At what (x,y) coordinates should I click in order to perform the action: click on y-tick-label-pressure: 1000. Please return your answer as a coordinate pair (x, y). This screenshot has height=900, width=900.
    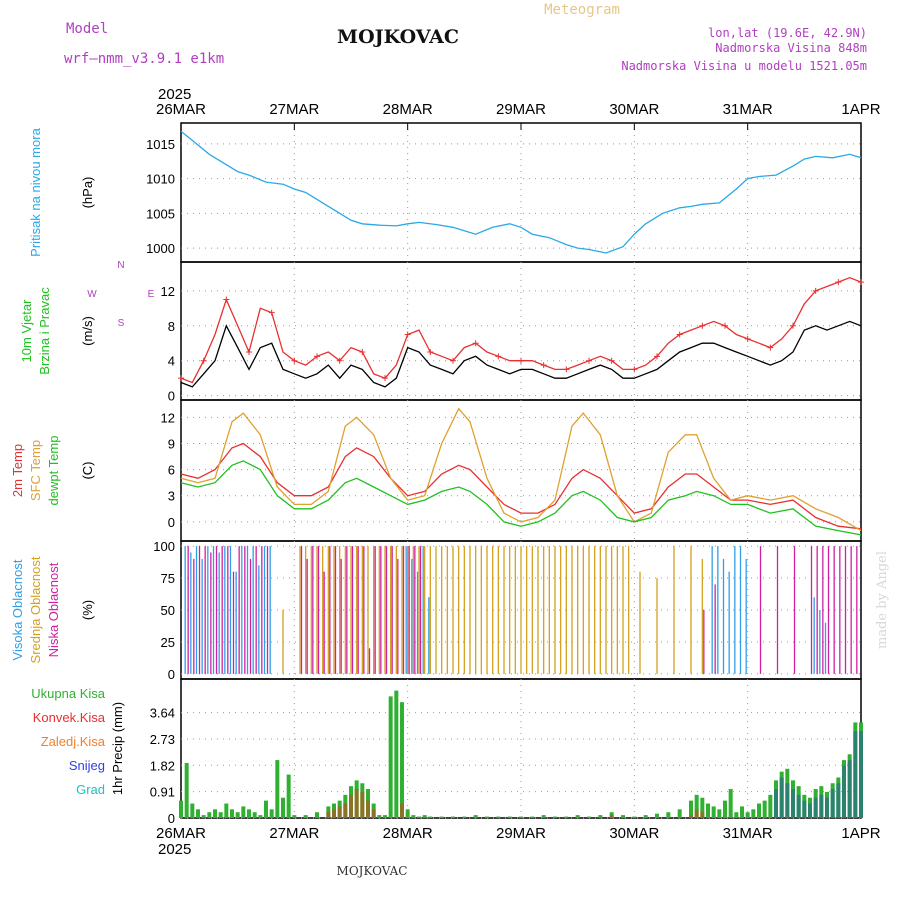
    Looking at the image, I should click on (160, 248).